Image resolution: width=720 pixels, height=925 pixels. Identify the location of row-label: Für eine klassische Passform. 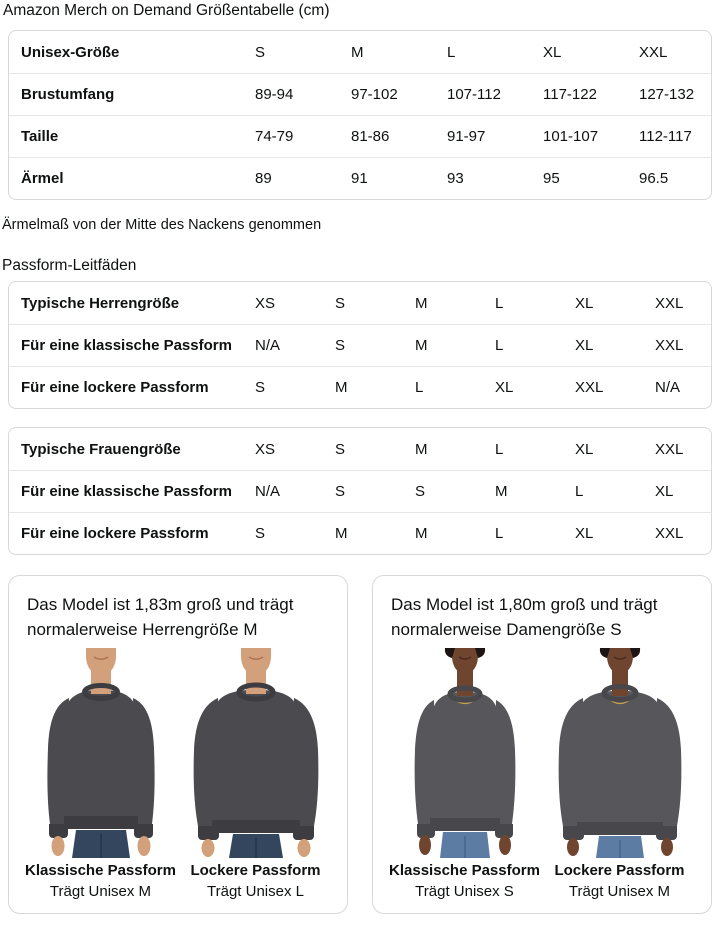
(126, 345).